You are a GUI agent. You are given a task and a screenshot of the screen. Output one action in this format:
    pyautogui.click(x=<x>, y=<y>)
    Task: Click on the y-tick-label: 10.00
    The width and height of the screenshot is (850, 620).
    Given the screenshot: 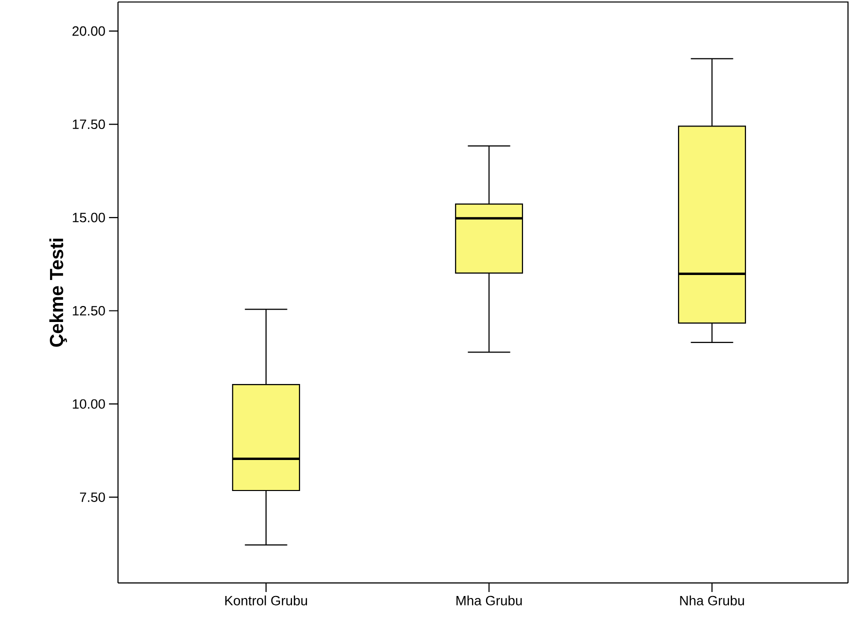 What is the action you would take?
    pyautogui.click(x=88, y=404)
    